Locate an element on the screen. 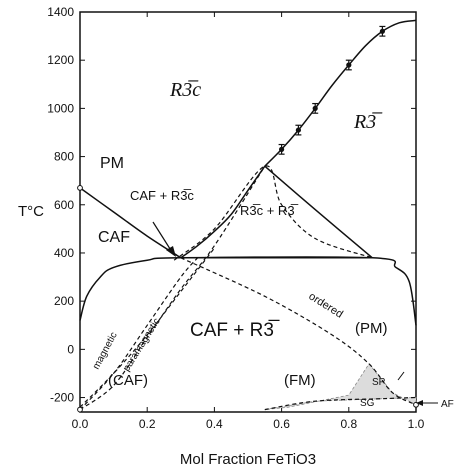 The image size is (474, 474). x-tick-label: 0.4 is located at coordinates (214, 424).